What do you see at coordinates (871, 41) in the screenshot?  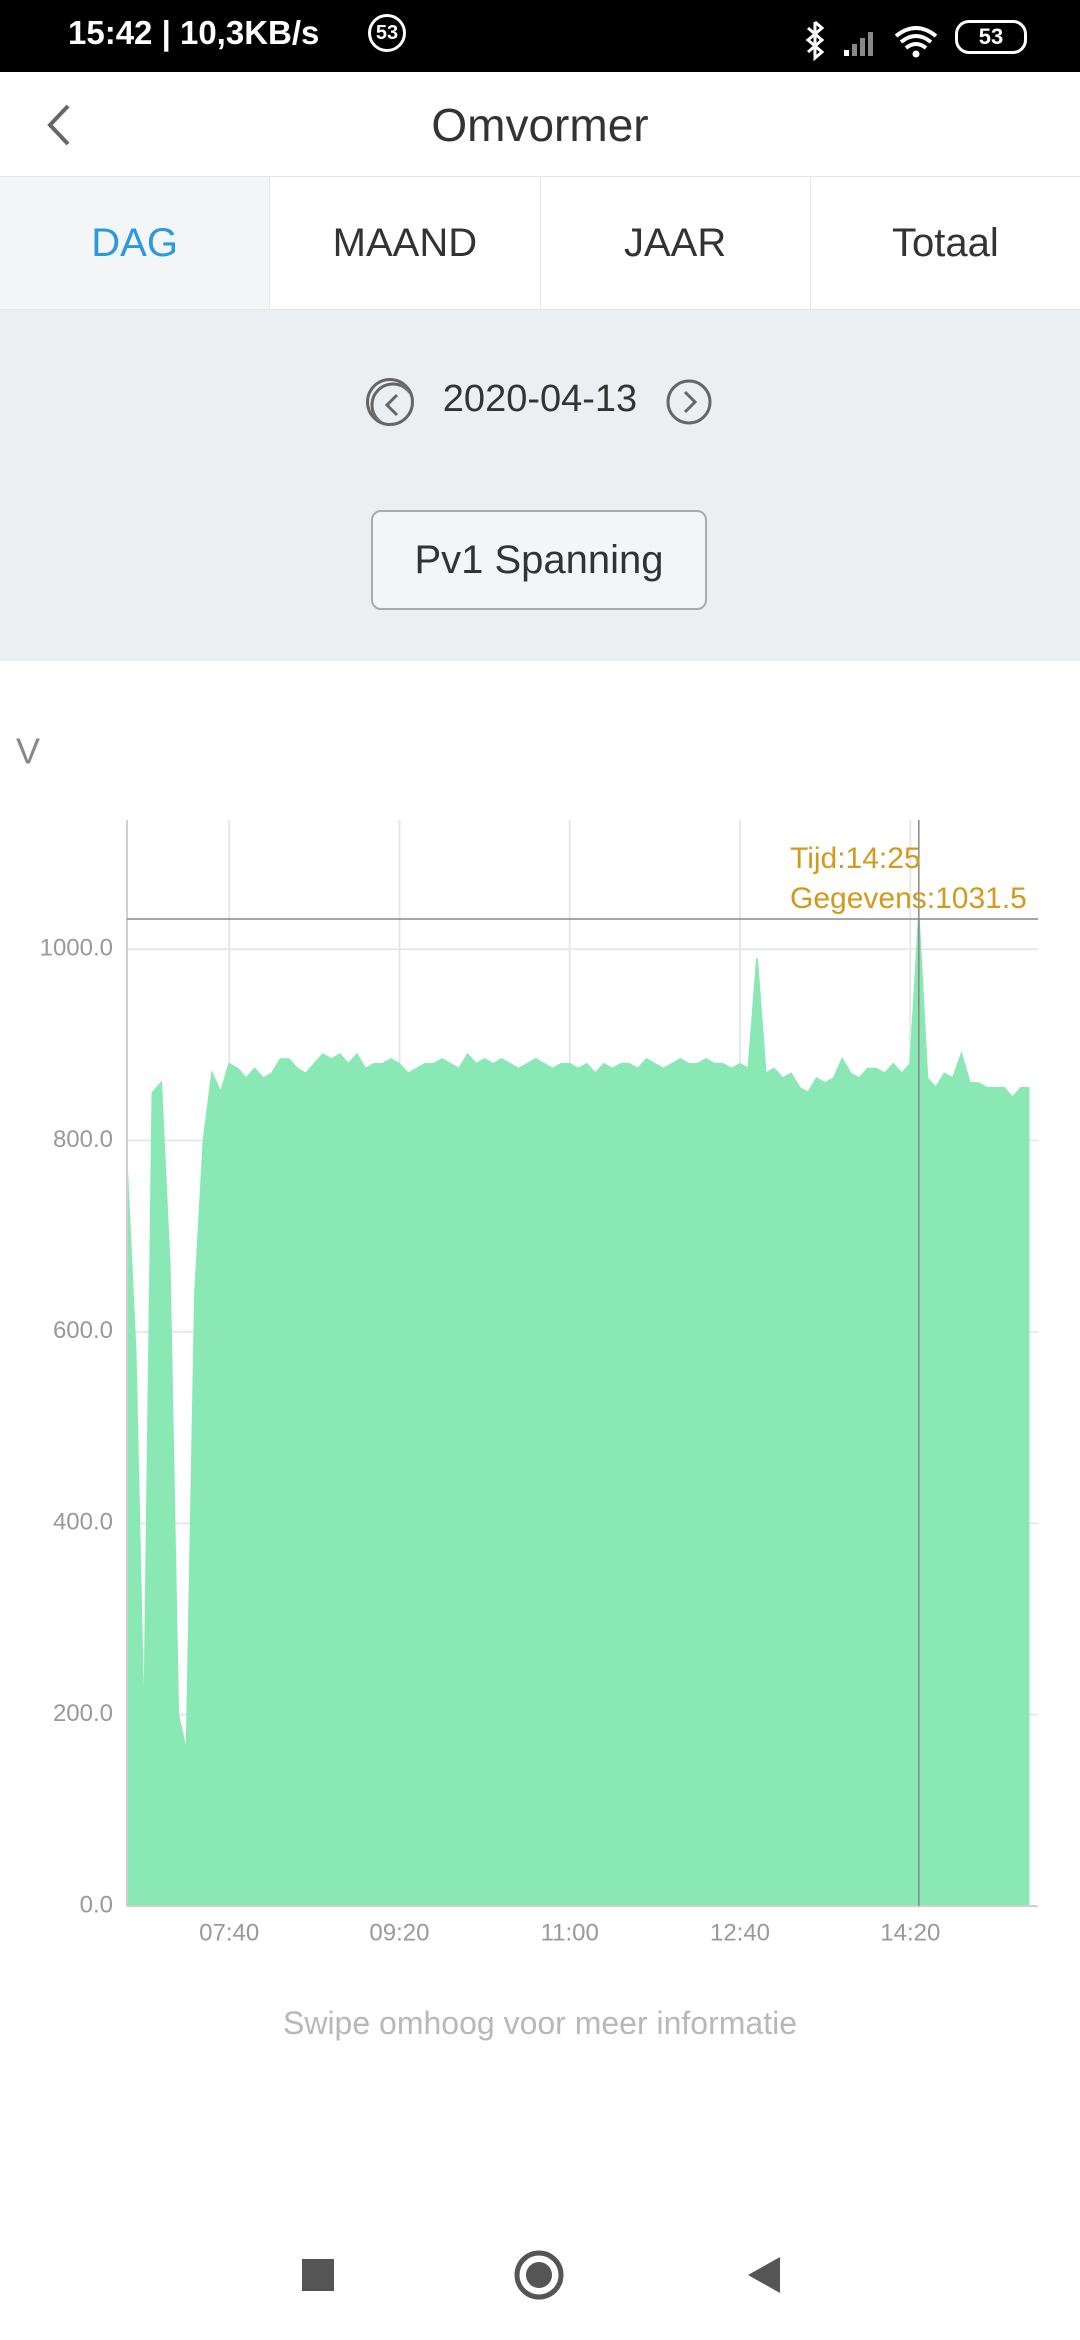 I see `status-icons` at bounding box center [871, 41].